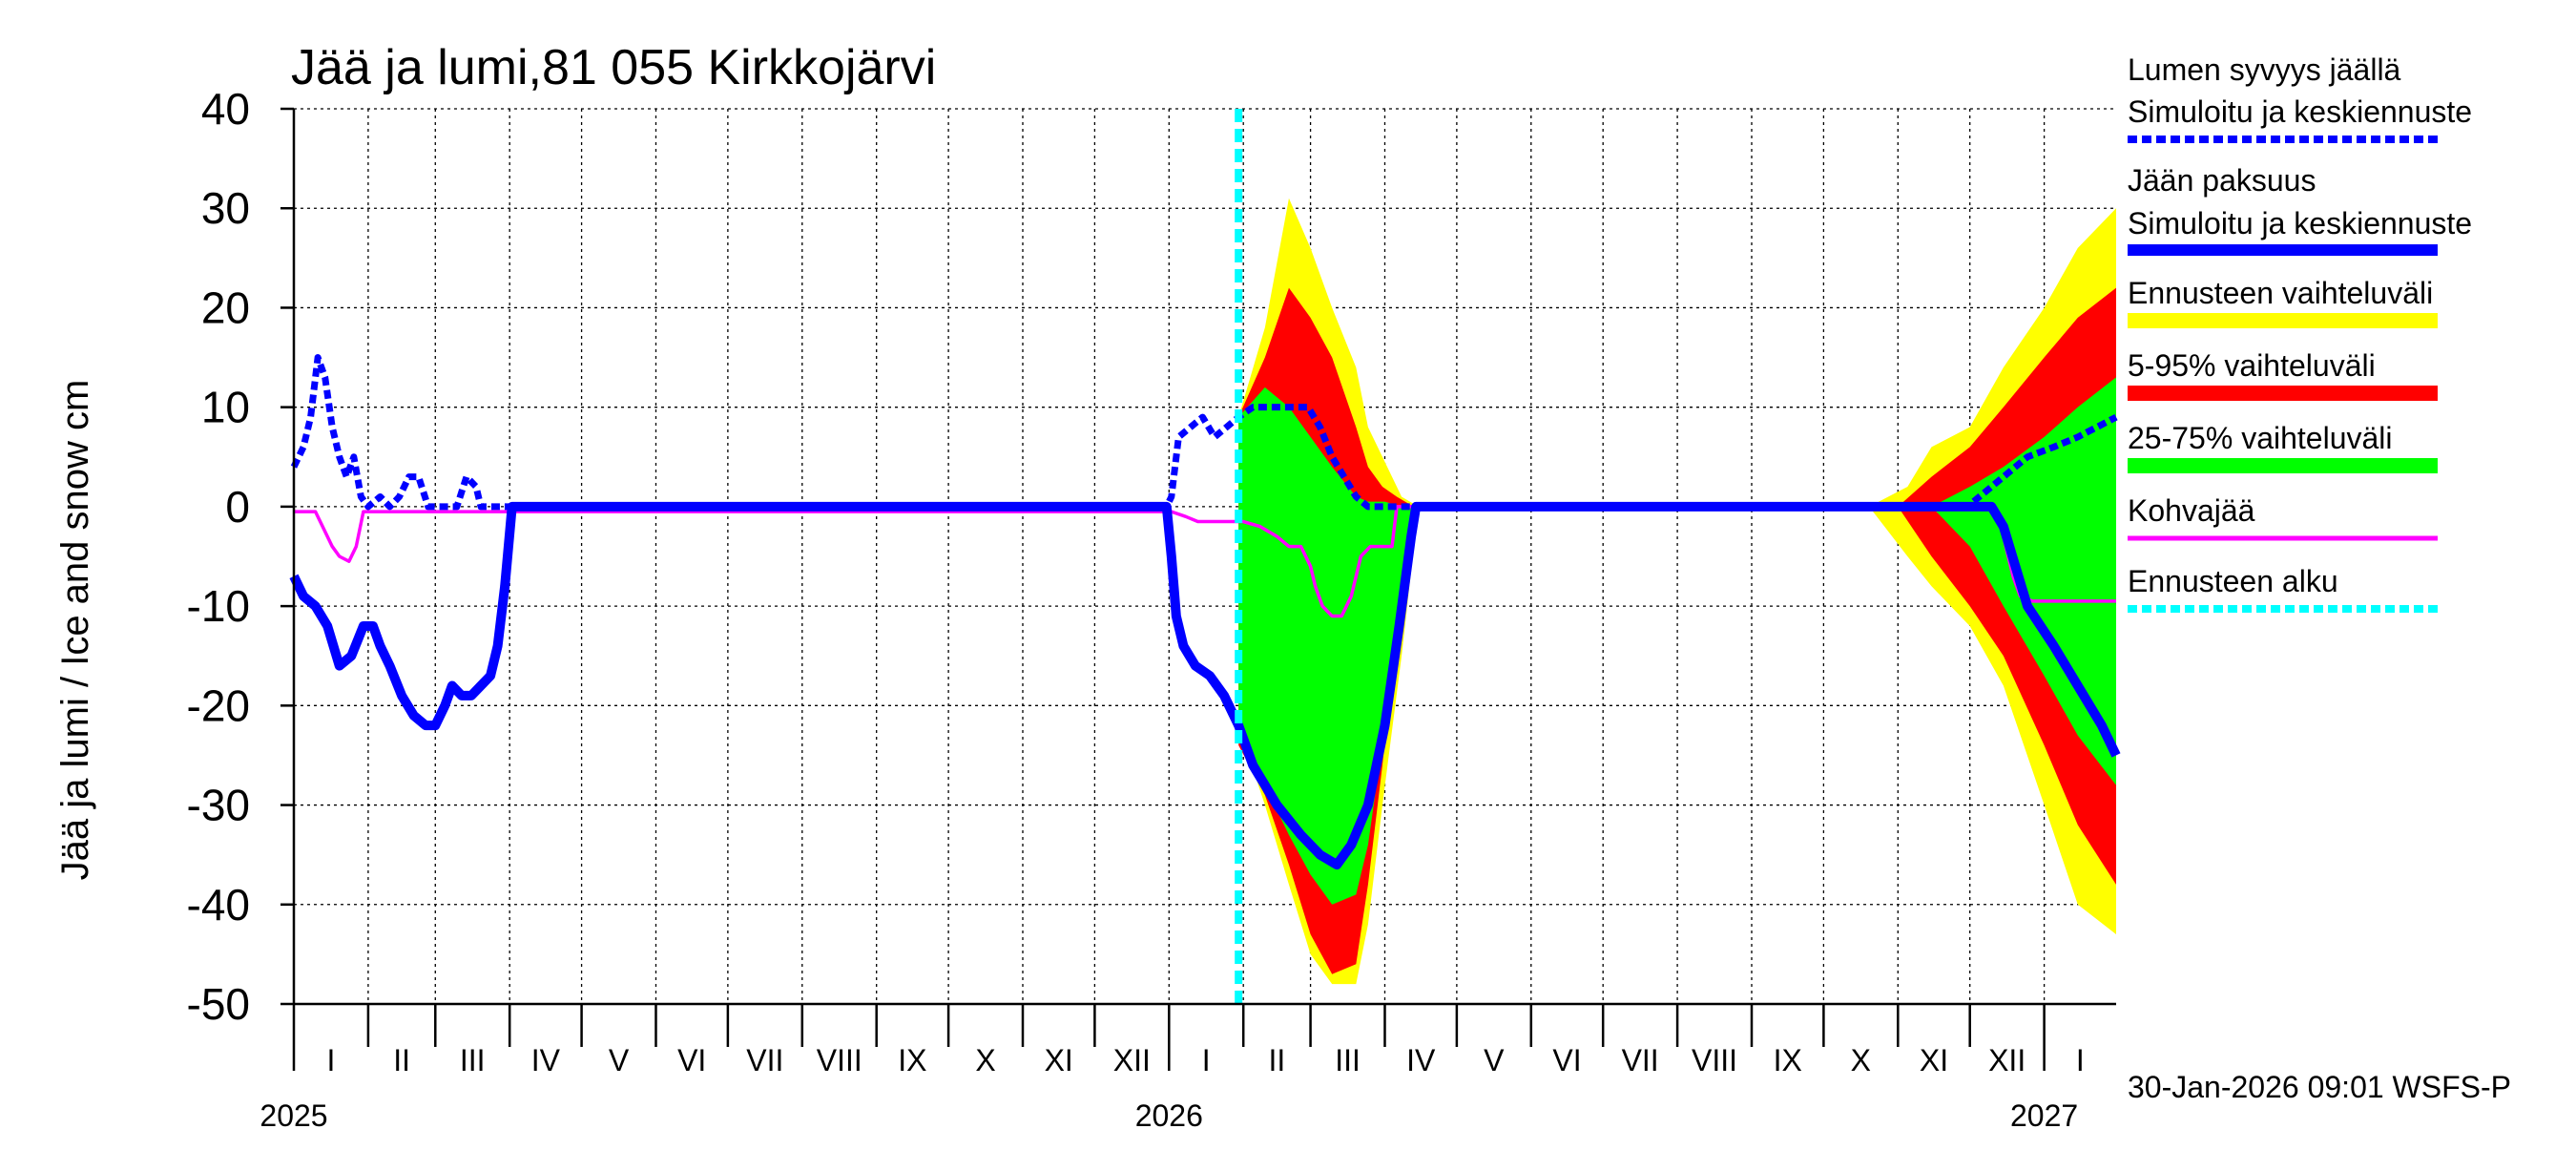 This screenshot has height=1150, width=2576. Describe the element at coordinates (225, 407) in the screenshot. I see `y-tick-label: 10` at that location.